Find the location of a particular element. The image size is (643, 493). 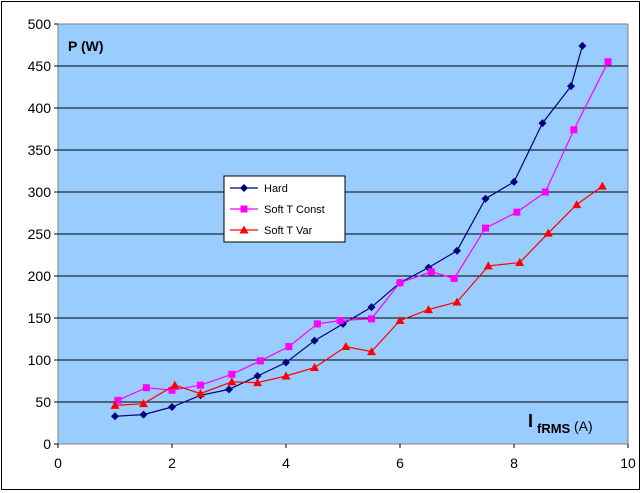

x-axis-label: I fRMS (A) is located at coordinates (560, 423).